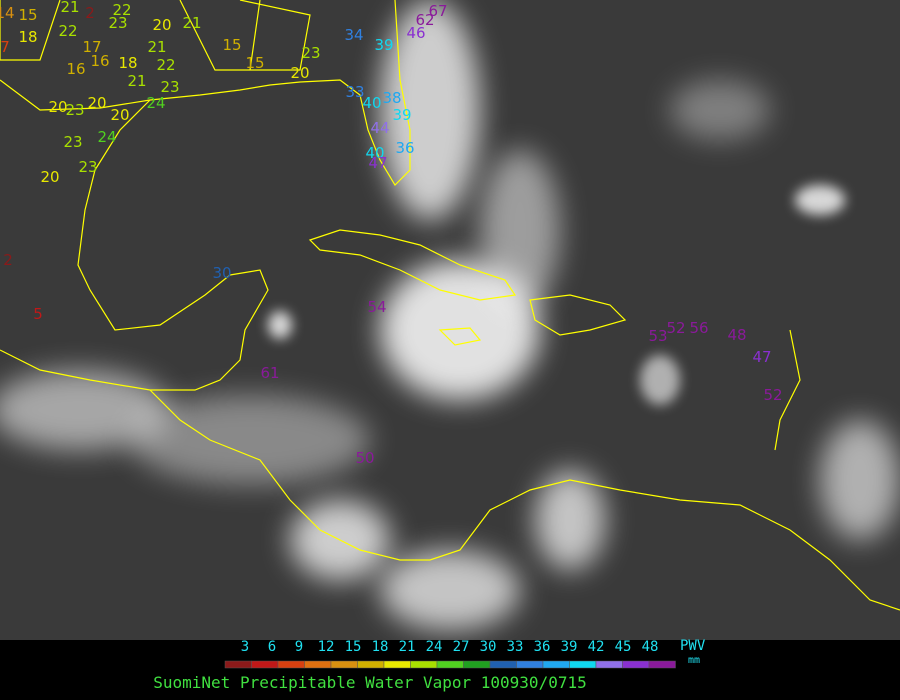 Image resolution: width=900 pixels, height=700 pixels. Describe the element at coordinates (353, 647) in the screenshot. I see `legend-tick-label: 15` at that location.